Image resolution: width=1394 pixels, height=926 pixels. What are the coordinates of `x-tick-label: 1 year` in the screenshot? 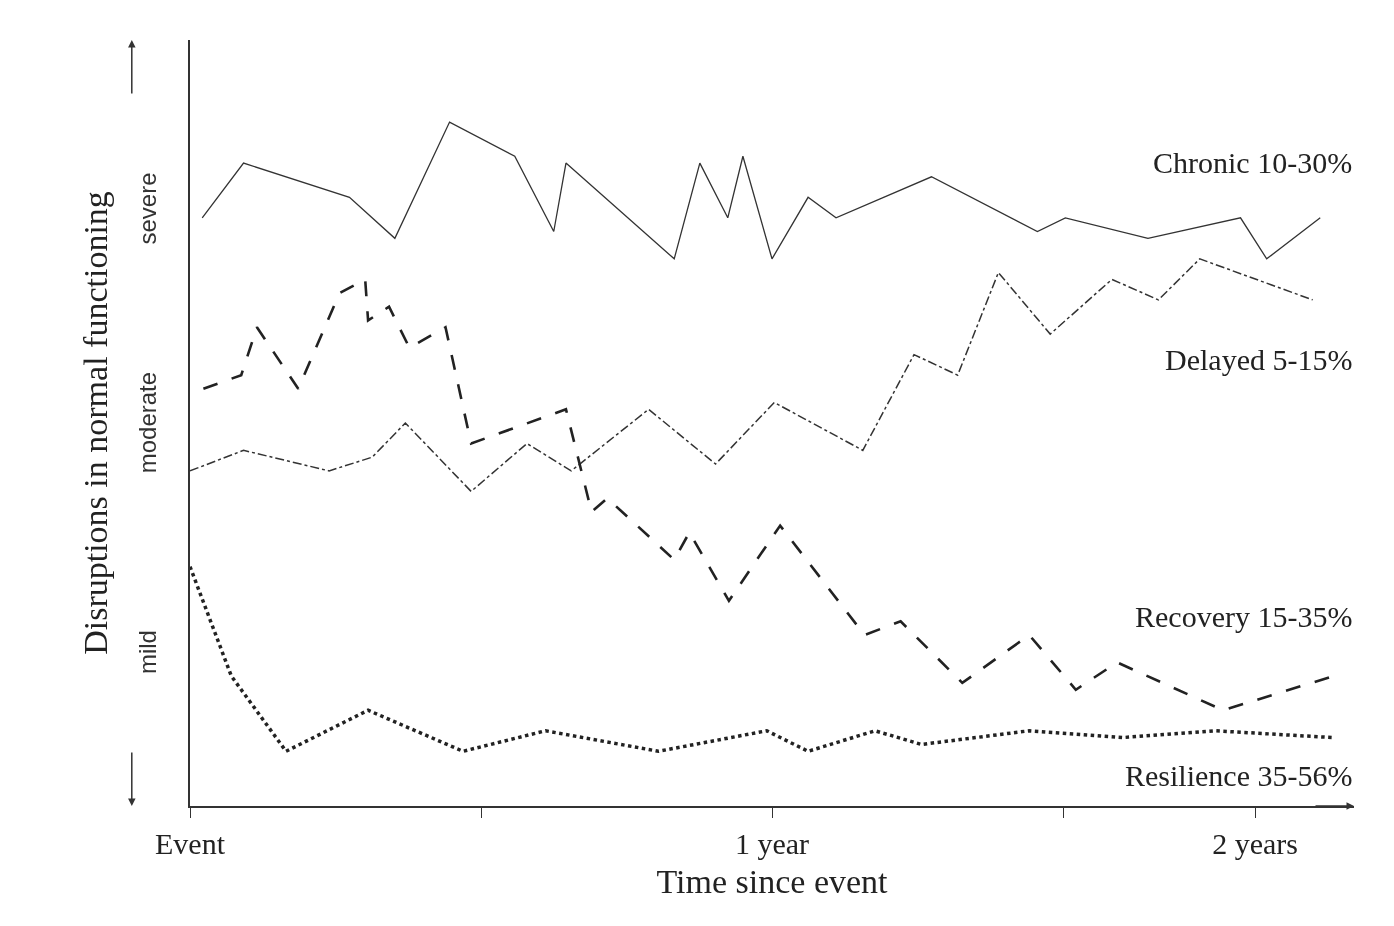 It's located at (772, 843).